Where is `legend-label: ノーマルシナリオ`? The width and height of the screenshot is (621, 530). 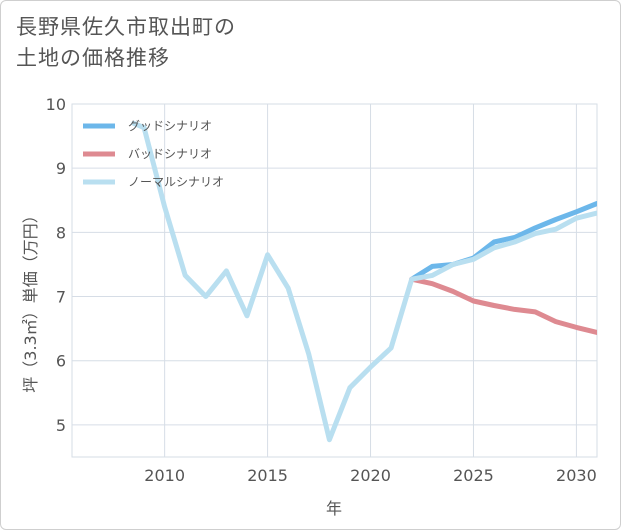 legend-label: ノーマルシナリオ is located at coordinates (176, 182).